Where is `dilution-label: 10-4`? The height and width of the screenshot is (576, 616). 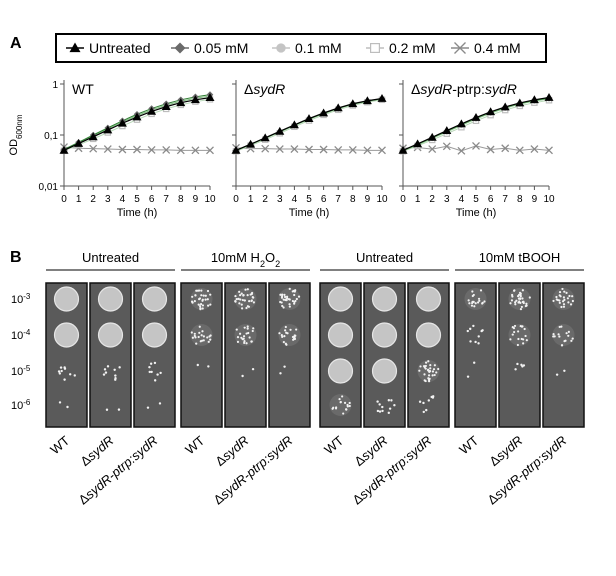 dilution-label: 10-4 is located at coordinates (21, 335).